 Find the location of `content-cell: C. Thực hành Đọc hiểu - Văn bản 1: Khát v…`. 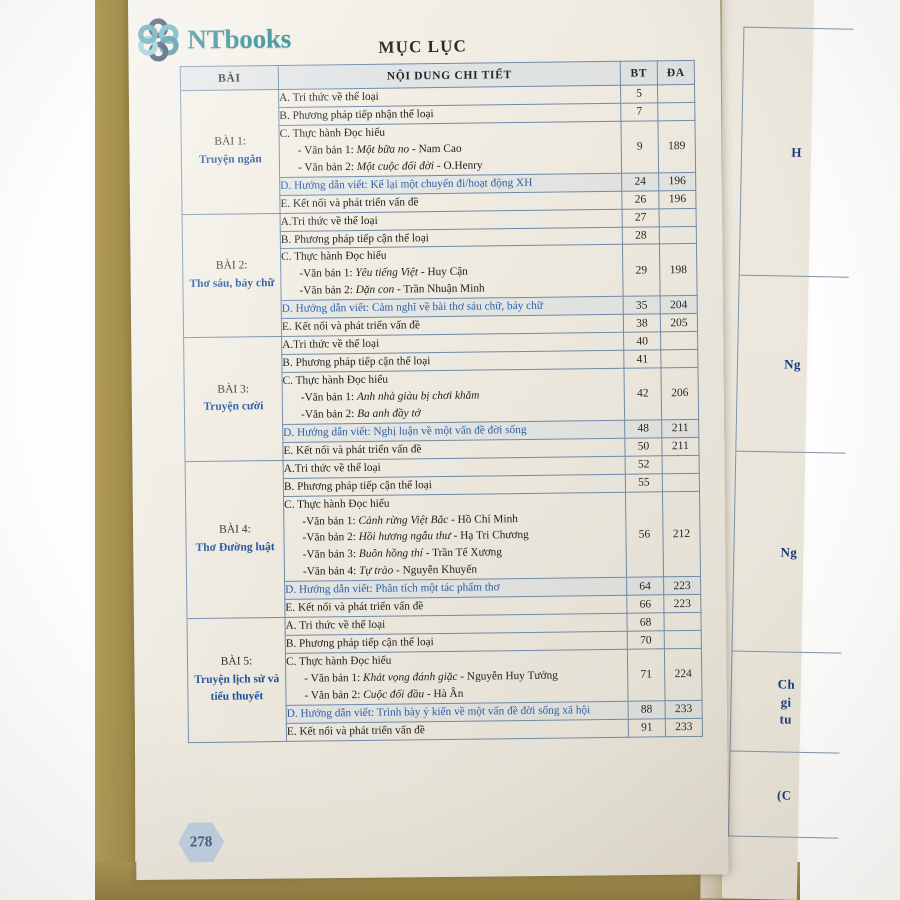

content-cell: C. Thực hành Đọc hiểu - Văn bản 1: Khát v… is located at coordinates (457, 677).